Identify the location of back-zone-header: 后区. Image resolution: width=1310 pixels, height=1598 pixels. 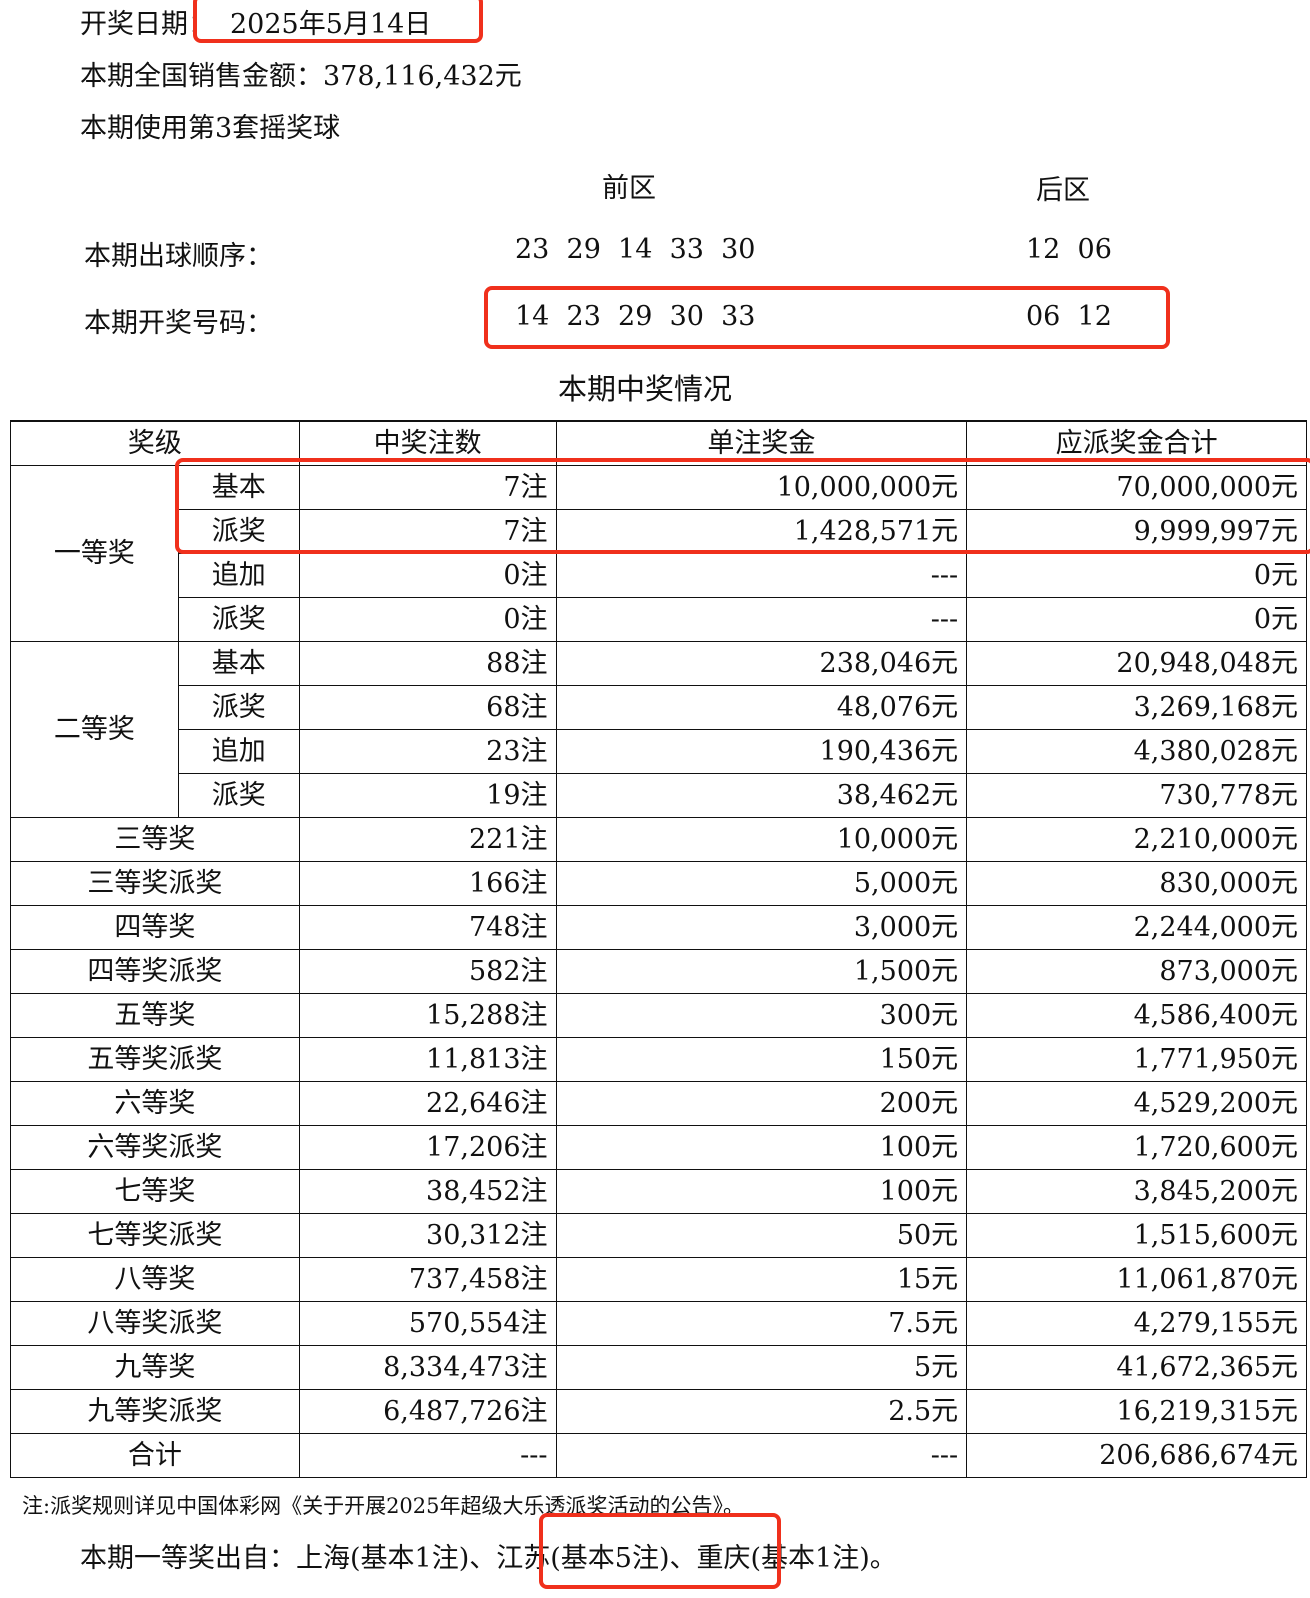
(1063, 190).